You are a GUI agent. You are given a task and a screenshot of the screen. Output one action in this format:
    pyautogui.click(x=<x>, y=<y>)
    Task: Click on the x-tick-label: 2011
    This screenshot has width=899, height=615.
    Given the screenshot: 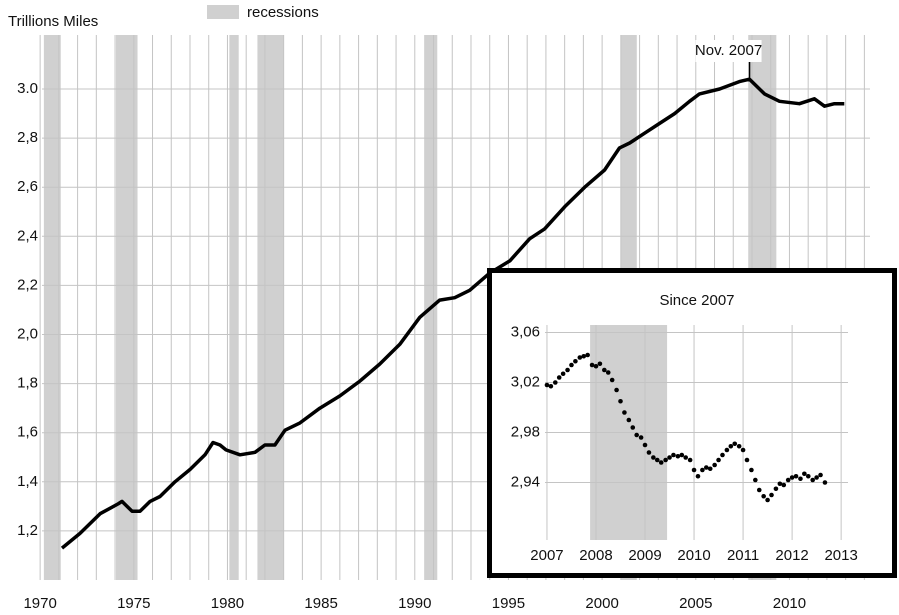 What is the action you would take?
    pyautogui.click(x=743, y=555)
    